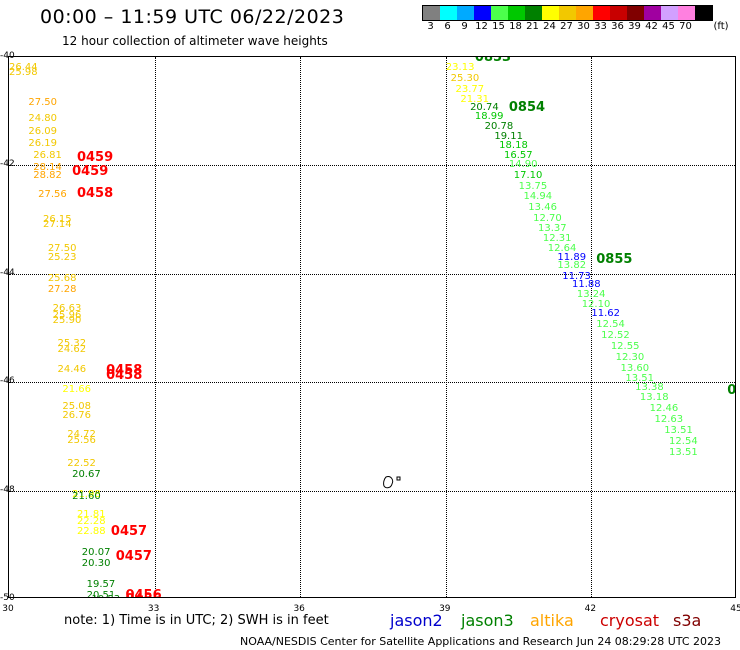 This screenshot has height=650, width=740. I want to click on wave-height-value: 26.09, so click(43, 131).